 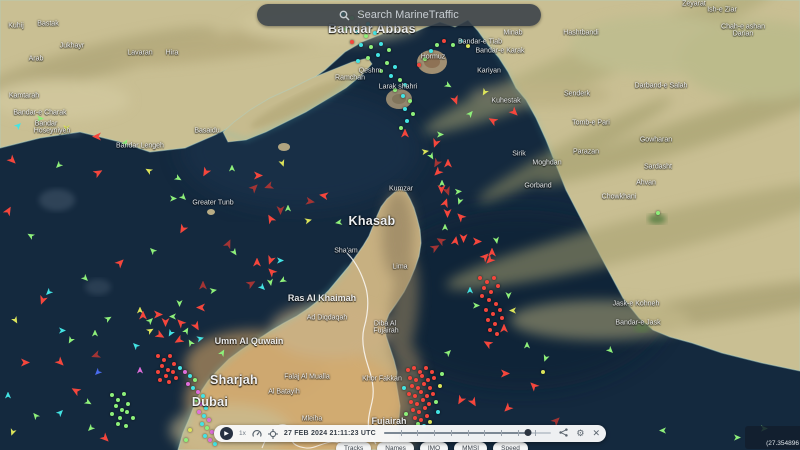 I want to click on timeline-playhead, so click(x=528, y=432).